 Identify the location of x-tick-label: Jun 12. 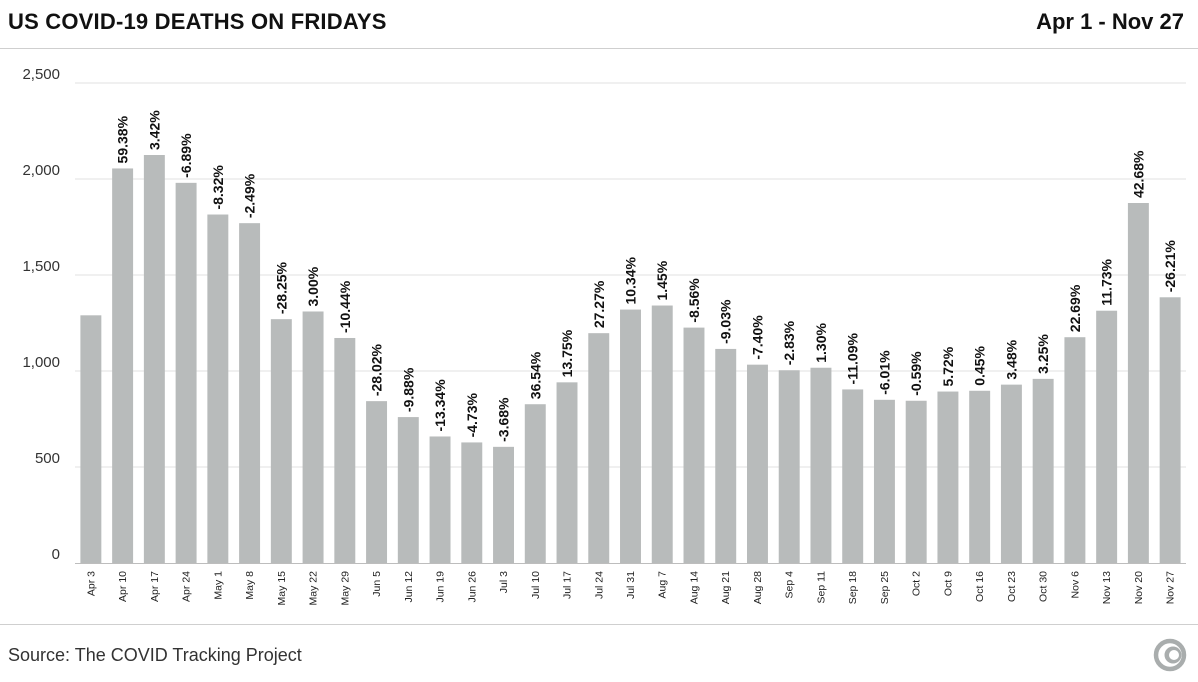
(409, 587).